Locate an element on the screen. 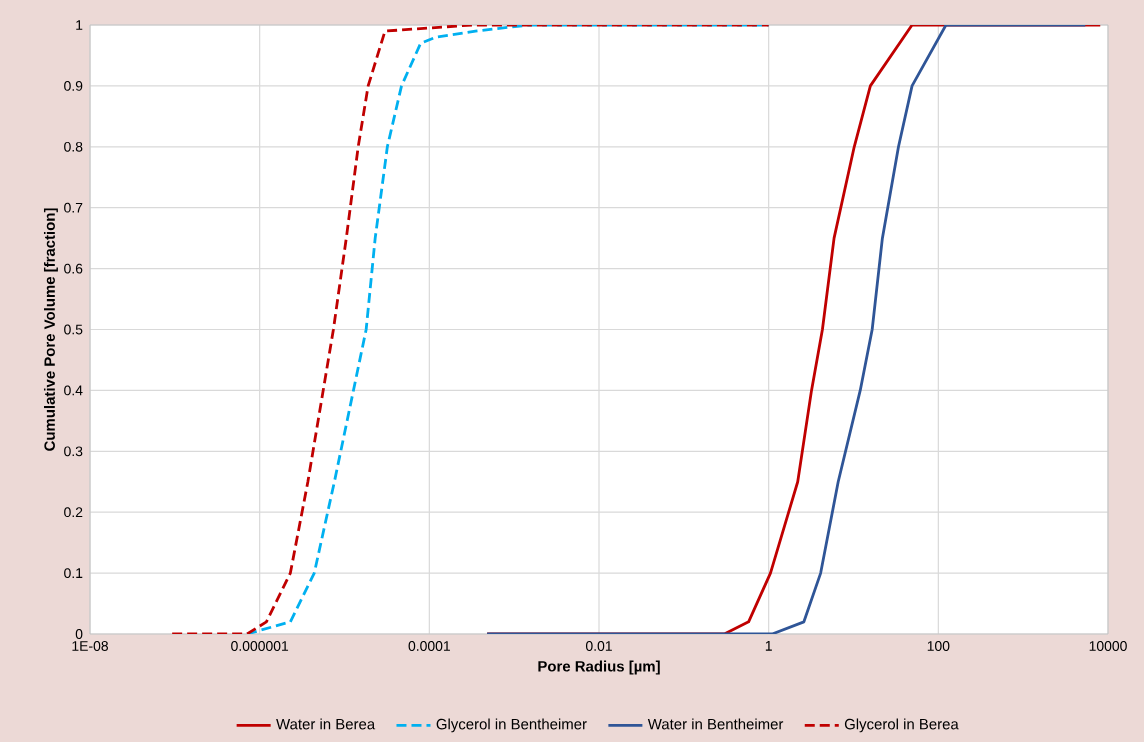  y-tick-label: 0.8 is located at coordinates (73, 146).